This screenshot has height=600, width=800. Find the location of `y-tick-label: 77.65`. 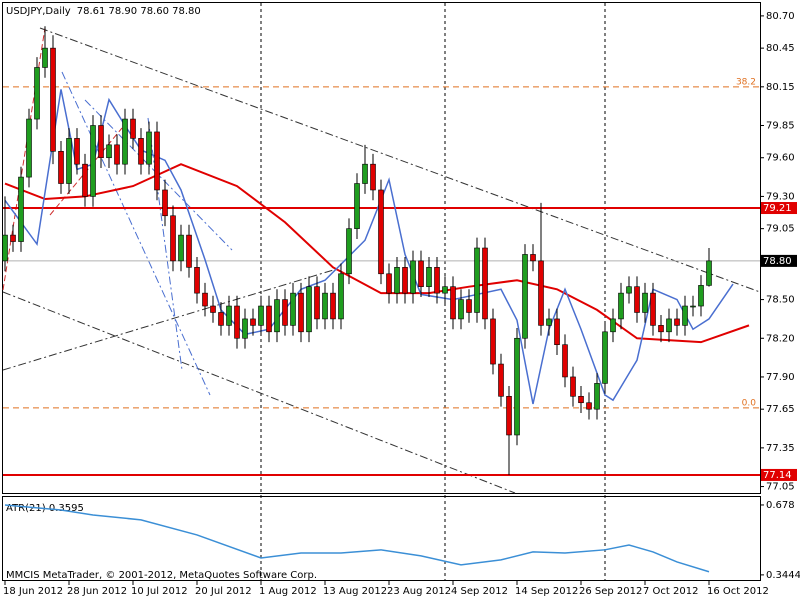

y-tick-label: 77.65 is located at coordinates (780, 409).